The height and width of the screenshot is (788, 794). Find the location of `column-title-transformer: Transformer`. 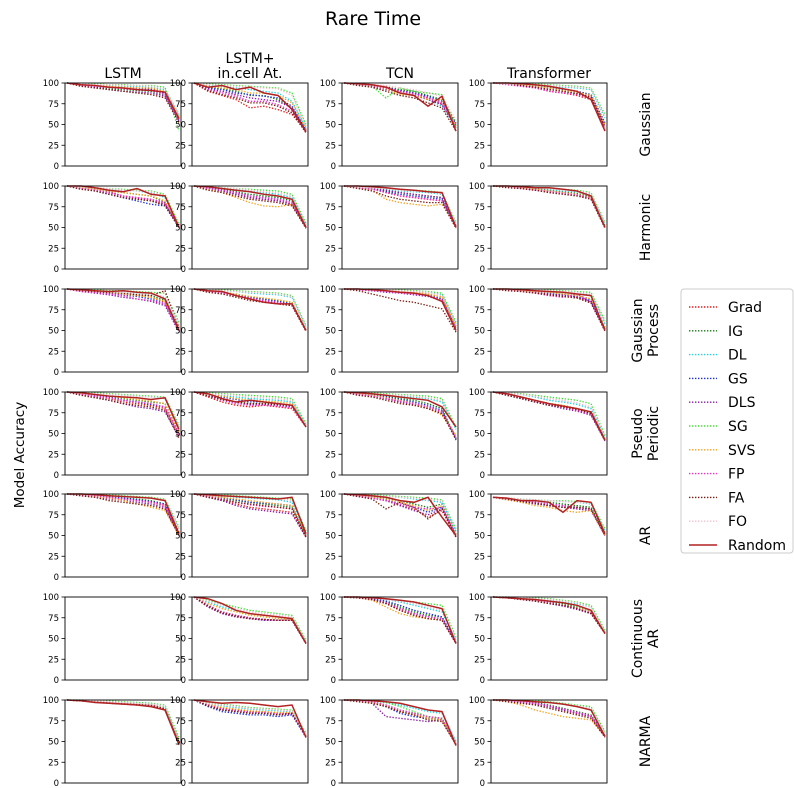

column-title-transformer: Transformer is located at coordinates (548, 74).